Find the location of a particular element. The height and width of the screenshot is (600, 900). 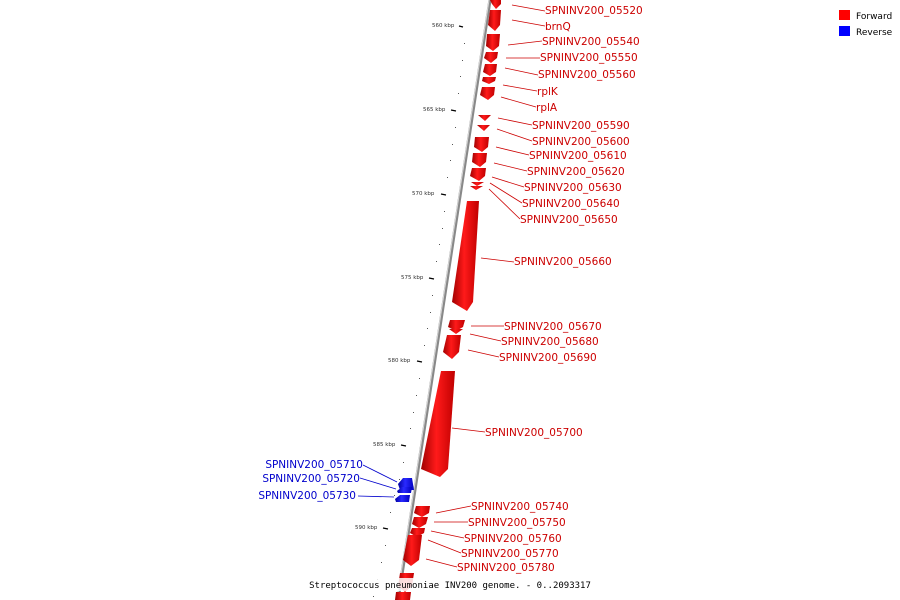

gene-label: SPNINV200_05740 is located at coordinates (520, 507).